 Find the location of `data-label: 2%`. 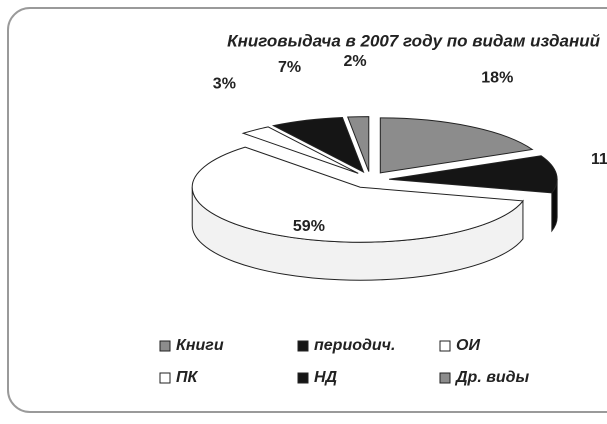

data-label: 2% is located at coordinates (355, 61).